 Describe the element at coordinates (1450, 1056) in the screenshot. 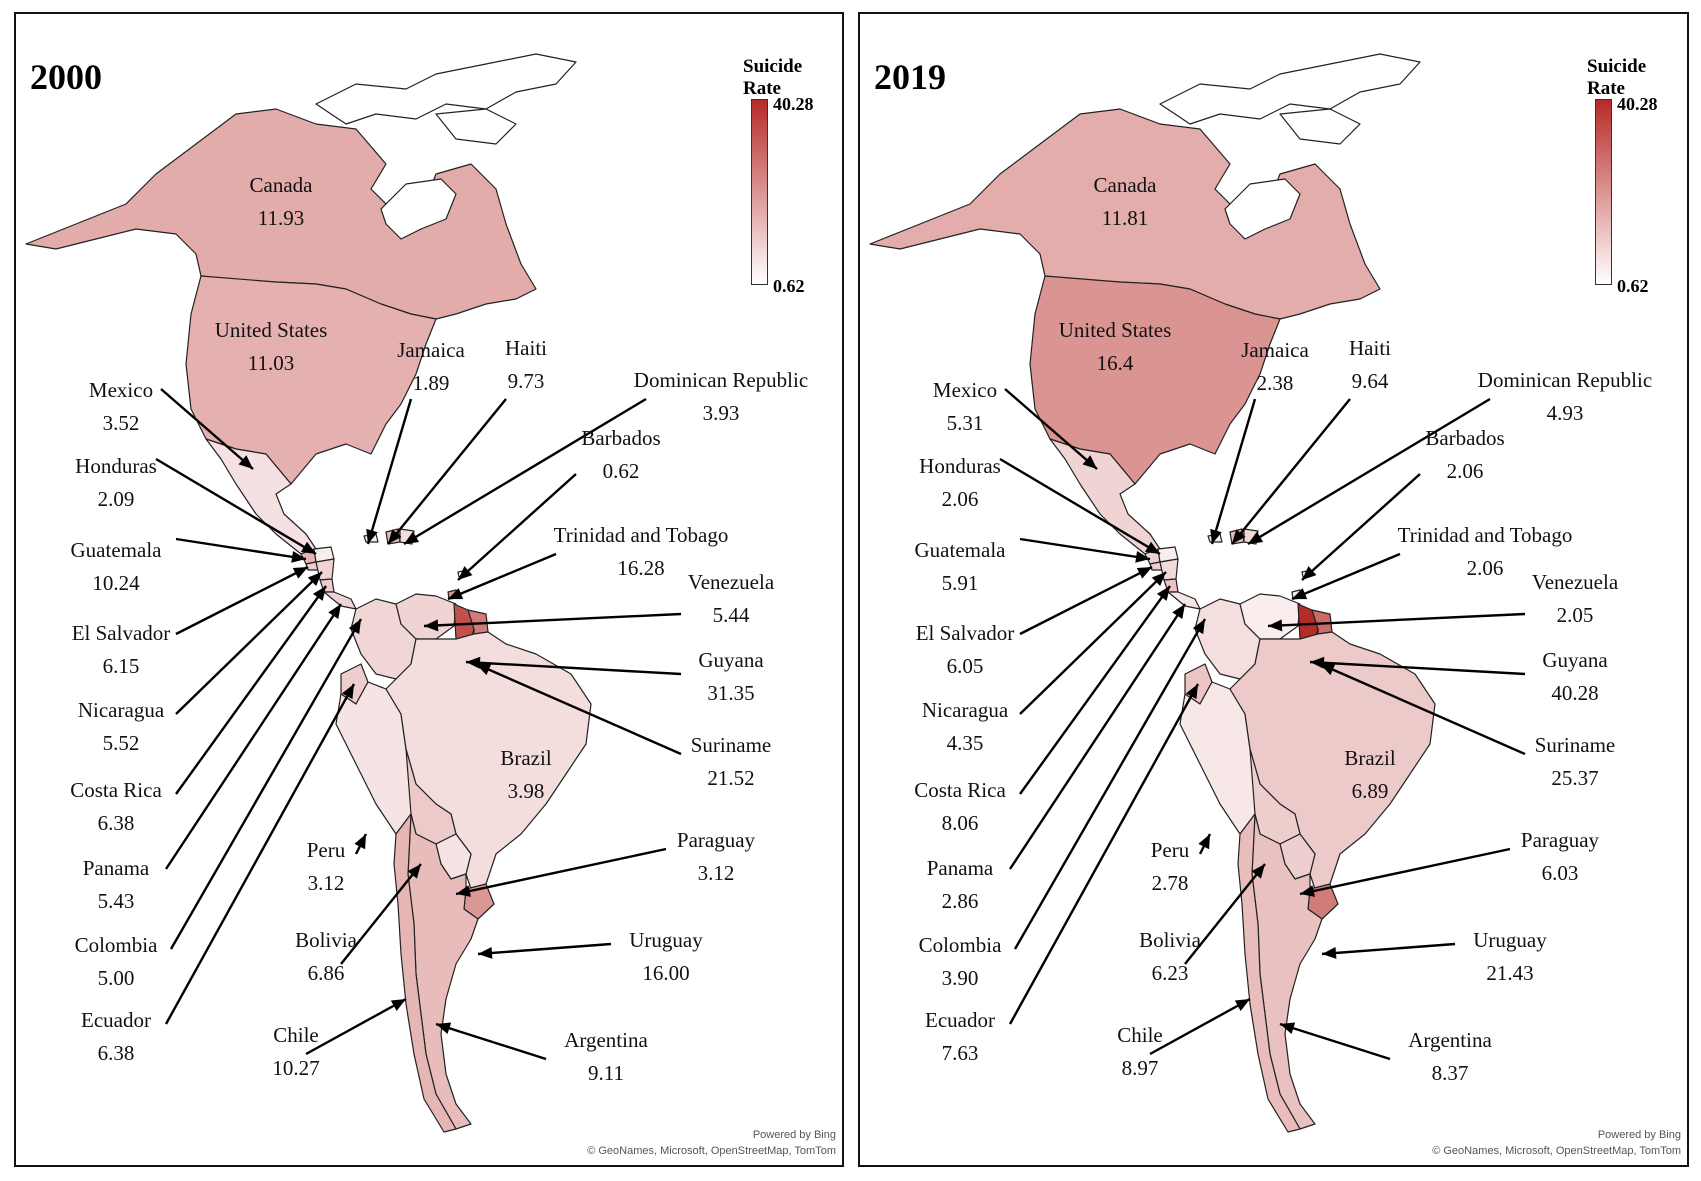

I see `label-argentina: Argentina 8.37` at that location.